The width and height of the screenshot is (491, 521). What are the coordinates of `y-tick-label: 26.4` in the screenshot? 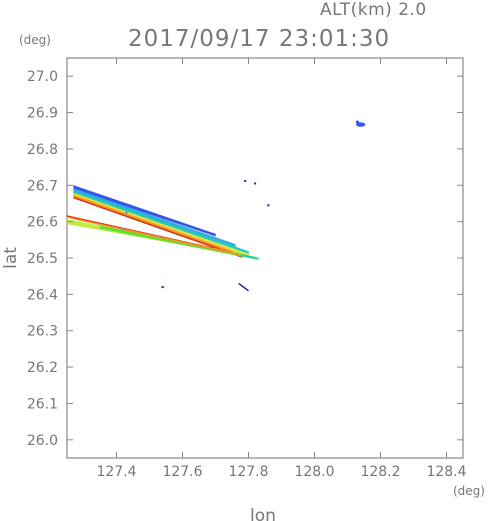 It's located at (42, 295).